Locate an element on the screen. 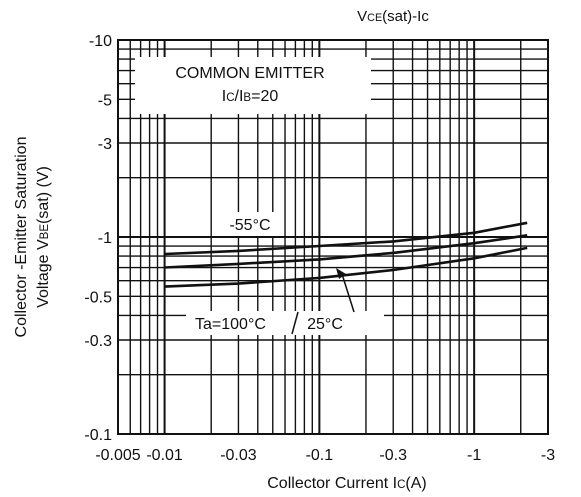  annotation-box is located at coordinates (253, 85).